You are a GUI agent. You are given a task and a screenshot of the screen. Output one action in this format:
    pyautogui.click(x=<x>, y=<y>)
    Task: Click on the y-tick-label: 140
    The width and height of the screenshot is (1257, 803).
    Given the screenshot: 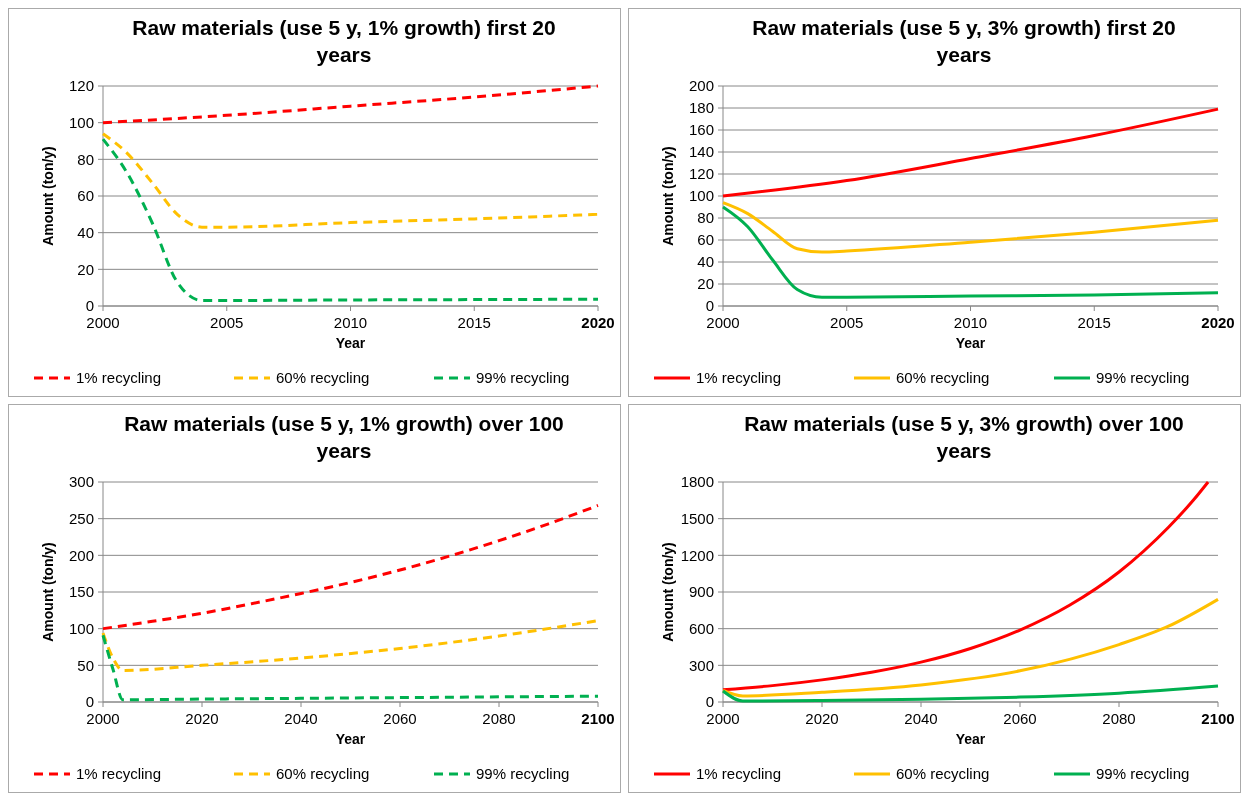 What is the action you would take?
    pyautogui.click(x=701, y=152)
    